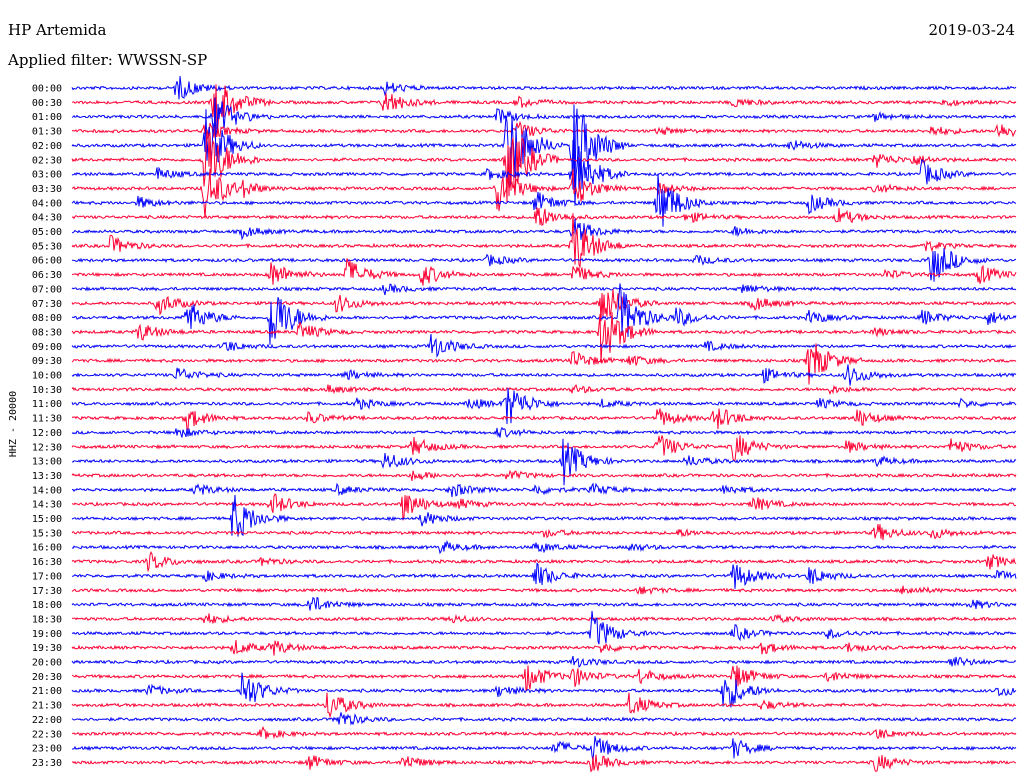  Describe the element at coordinates (47, 519) in the screenshot. I see `time-label: 15:00` at that location.